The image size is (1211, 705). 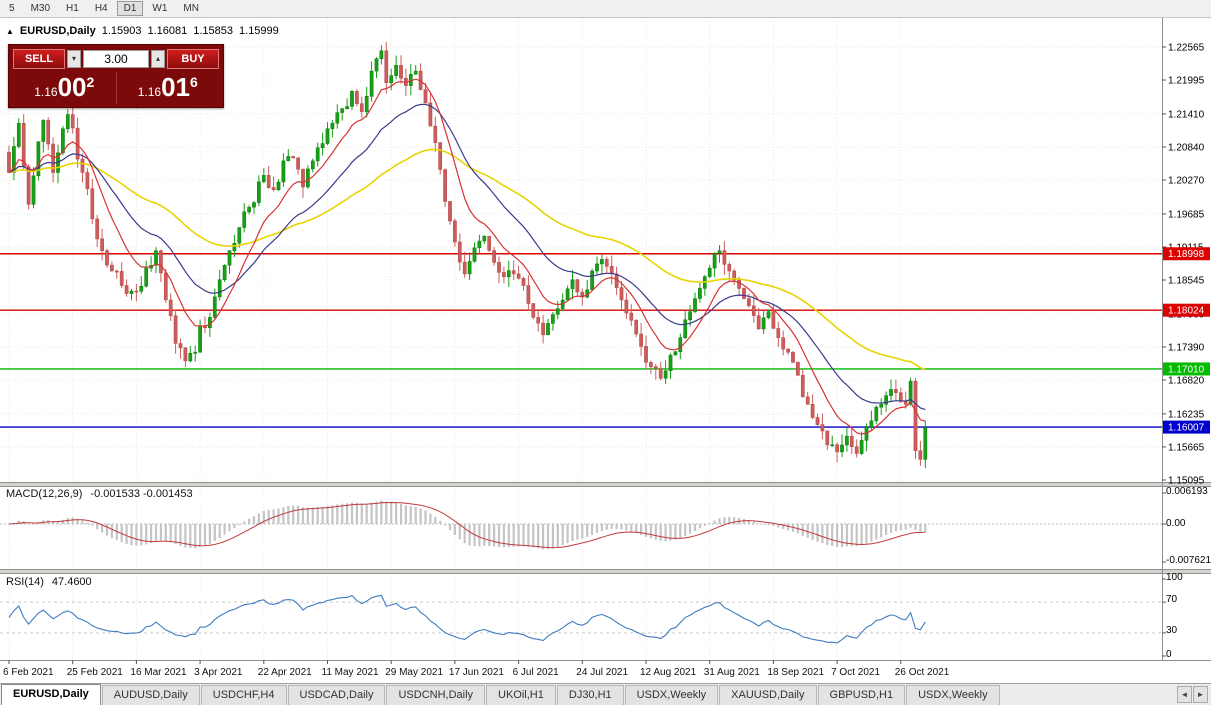 I want to click on rsi-axis-100: 100, so click(x=1174, y=577).